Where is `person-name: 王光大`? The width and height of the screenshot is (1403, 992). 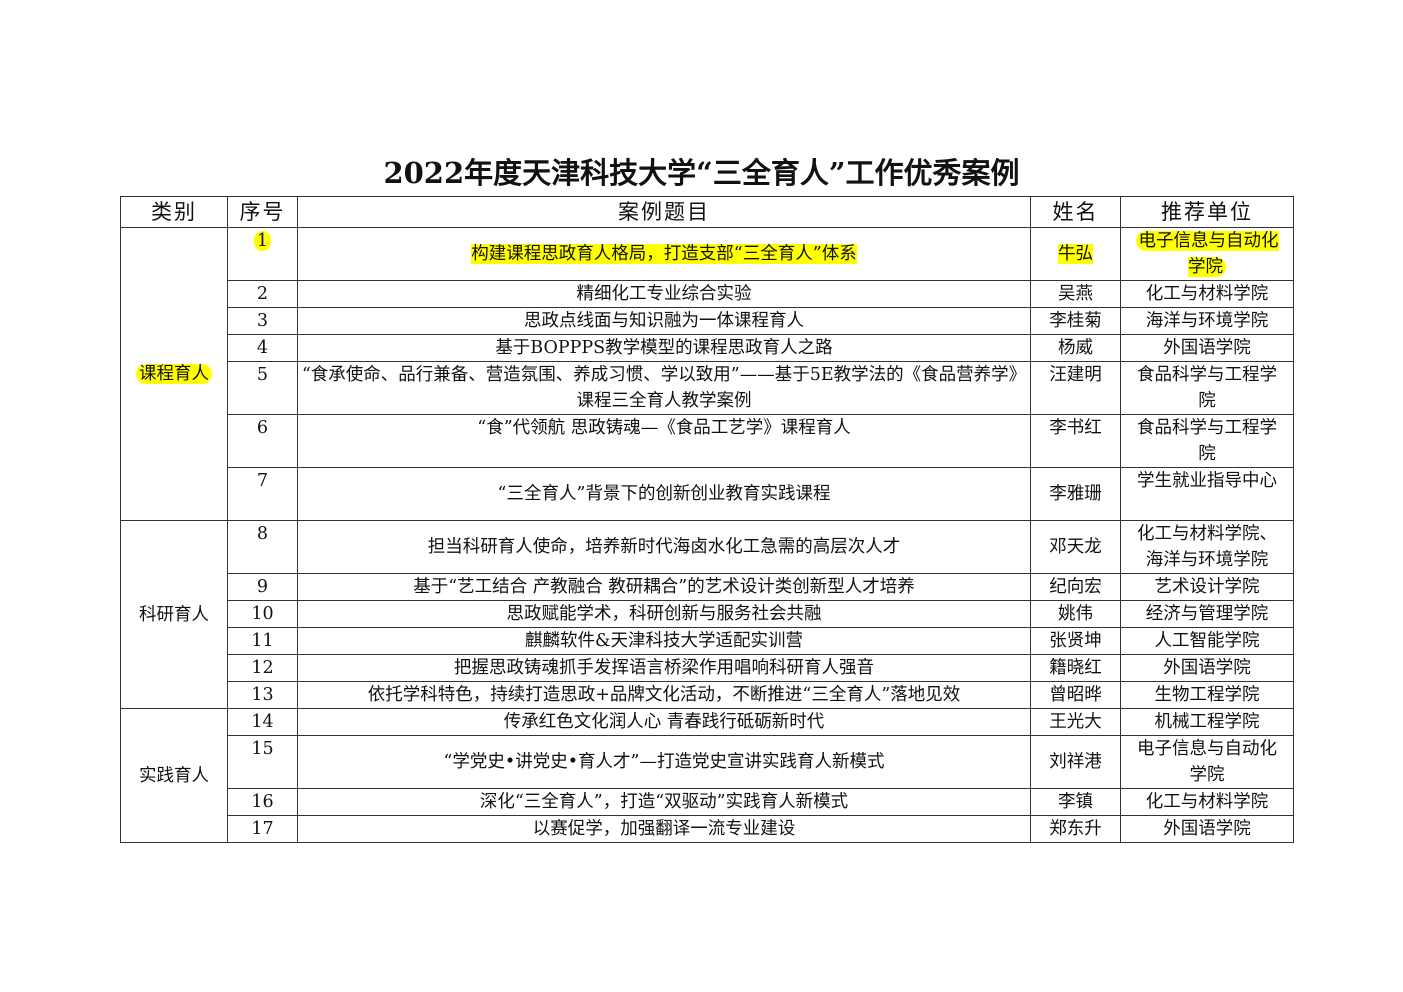
person-name: 王光大 is located at coordinates (1075, 722).